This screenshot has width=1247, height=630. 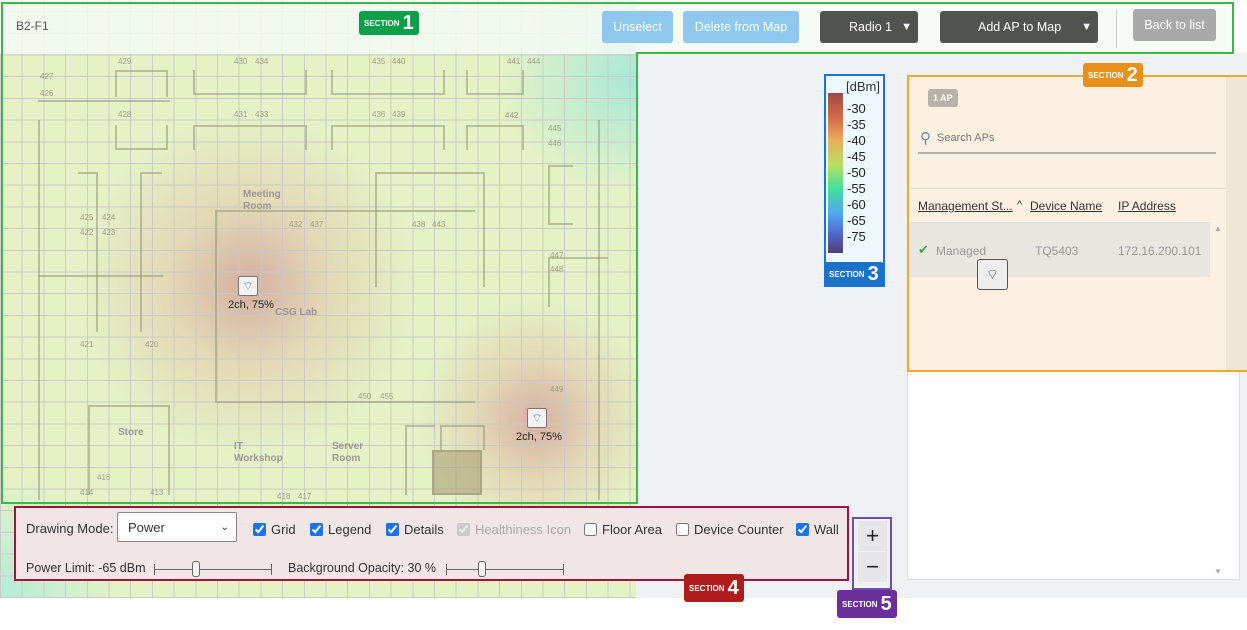 I want to click on add-ap-label: Add AP to Map, so click(x=1020, y=27).